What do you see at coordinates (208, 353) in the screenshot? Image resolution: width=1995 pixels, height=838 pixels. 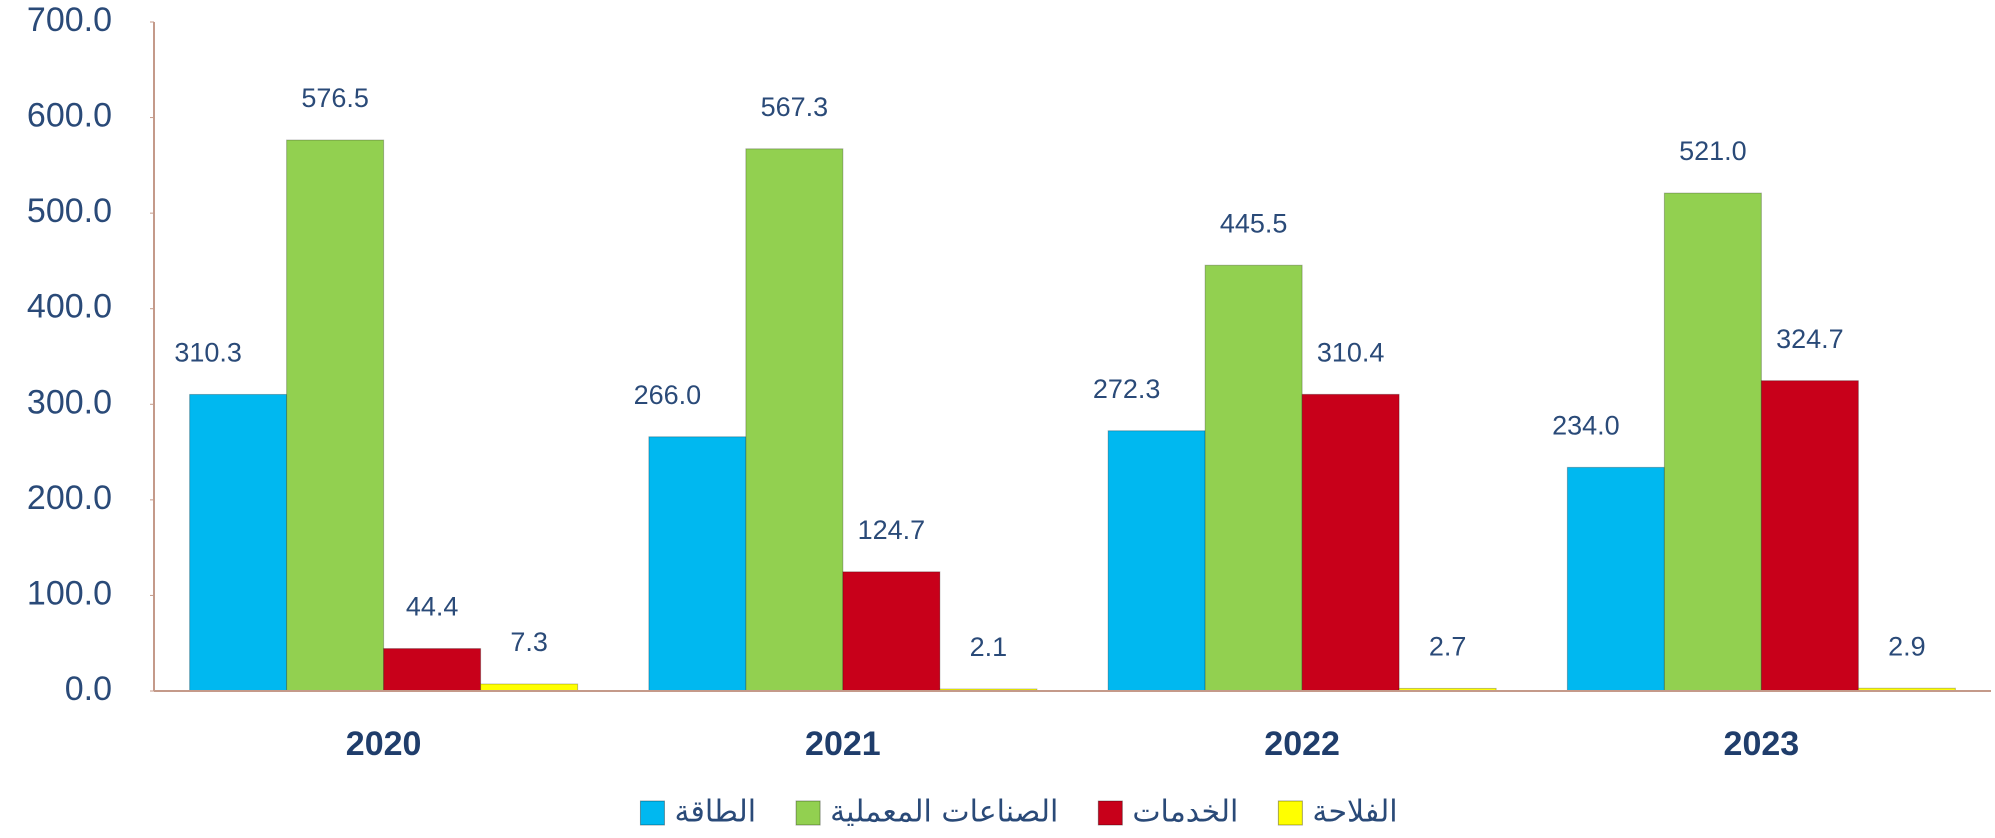 I see `data-label: 310.3` at bounding box center [208, 353].